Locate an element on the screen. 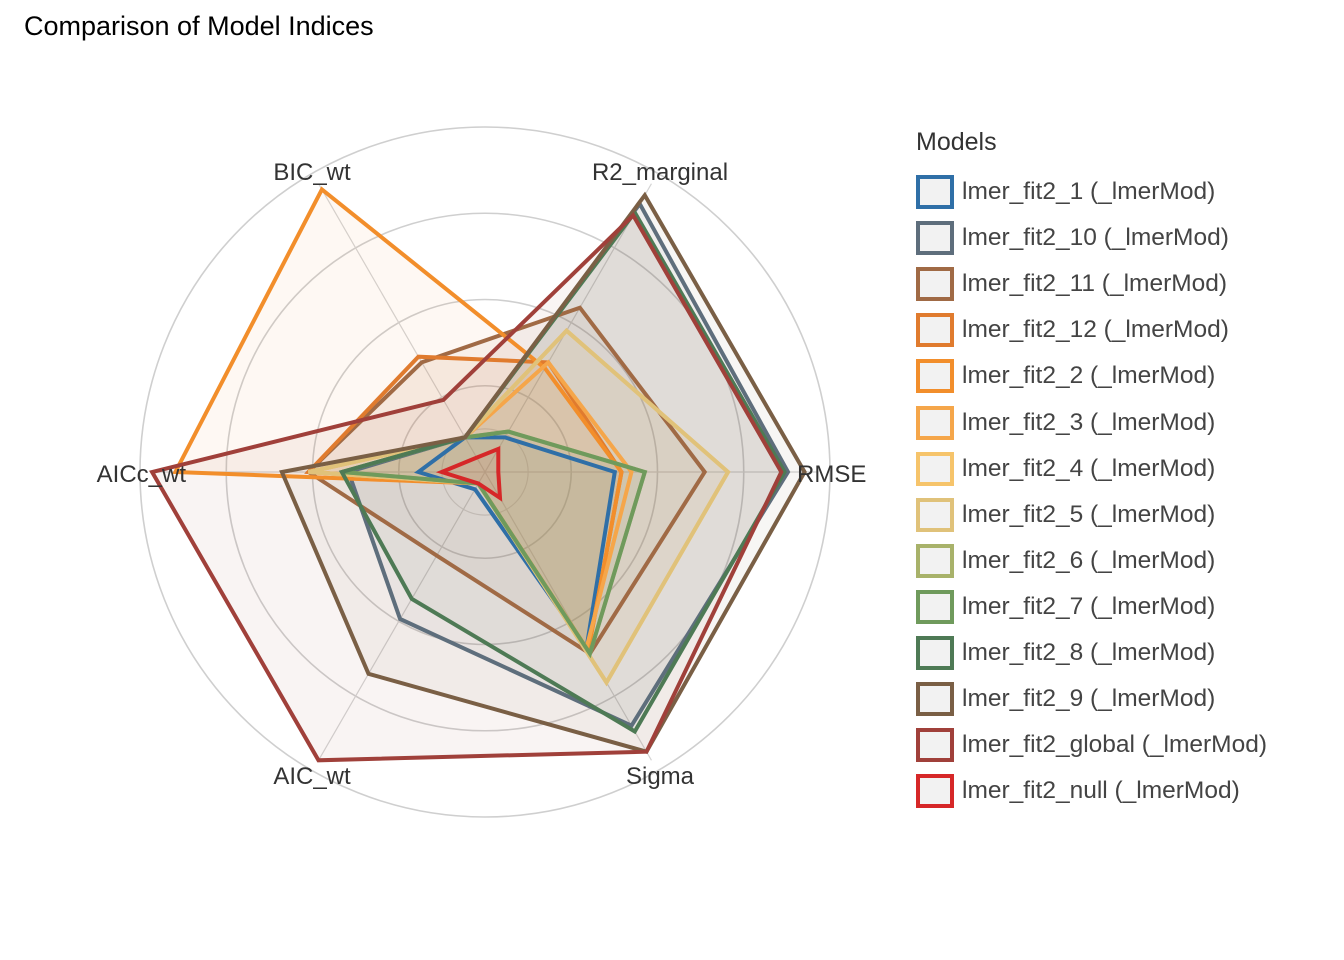 The width and height of the screenshot is (1344, 960). legend-label: lmer_fit2_7 (_lmerMod) is located at coordinates (1089, 606).